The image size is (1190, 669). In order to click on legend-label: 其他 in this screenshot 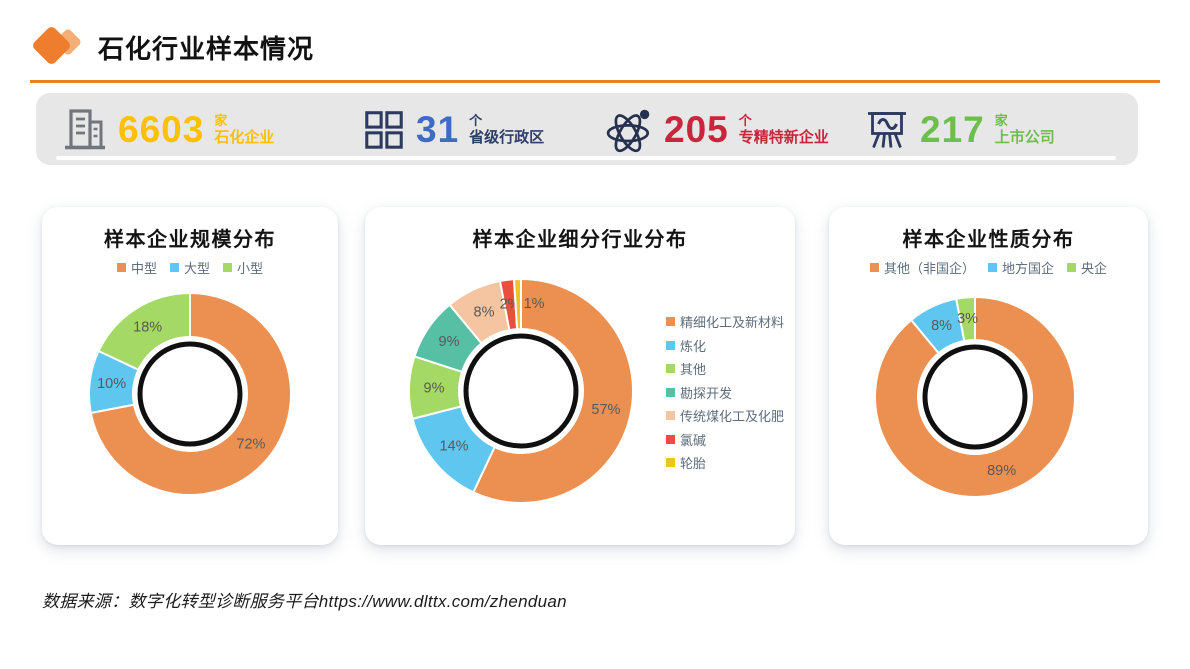, I will do `click(693, 369)`.